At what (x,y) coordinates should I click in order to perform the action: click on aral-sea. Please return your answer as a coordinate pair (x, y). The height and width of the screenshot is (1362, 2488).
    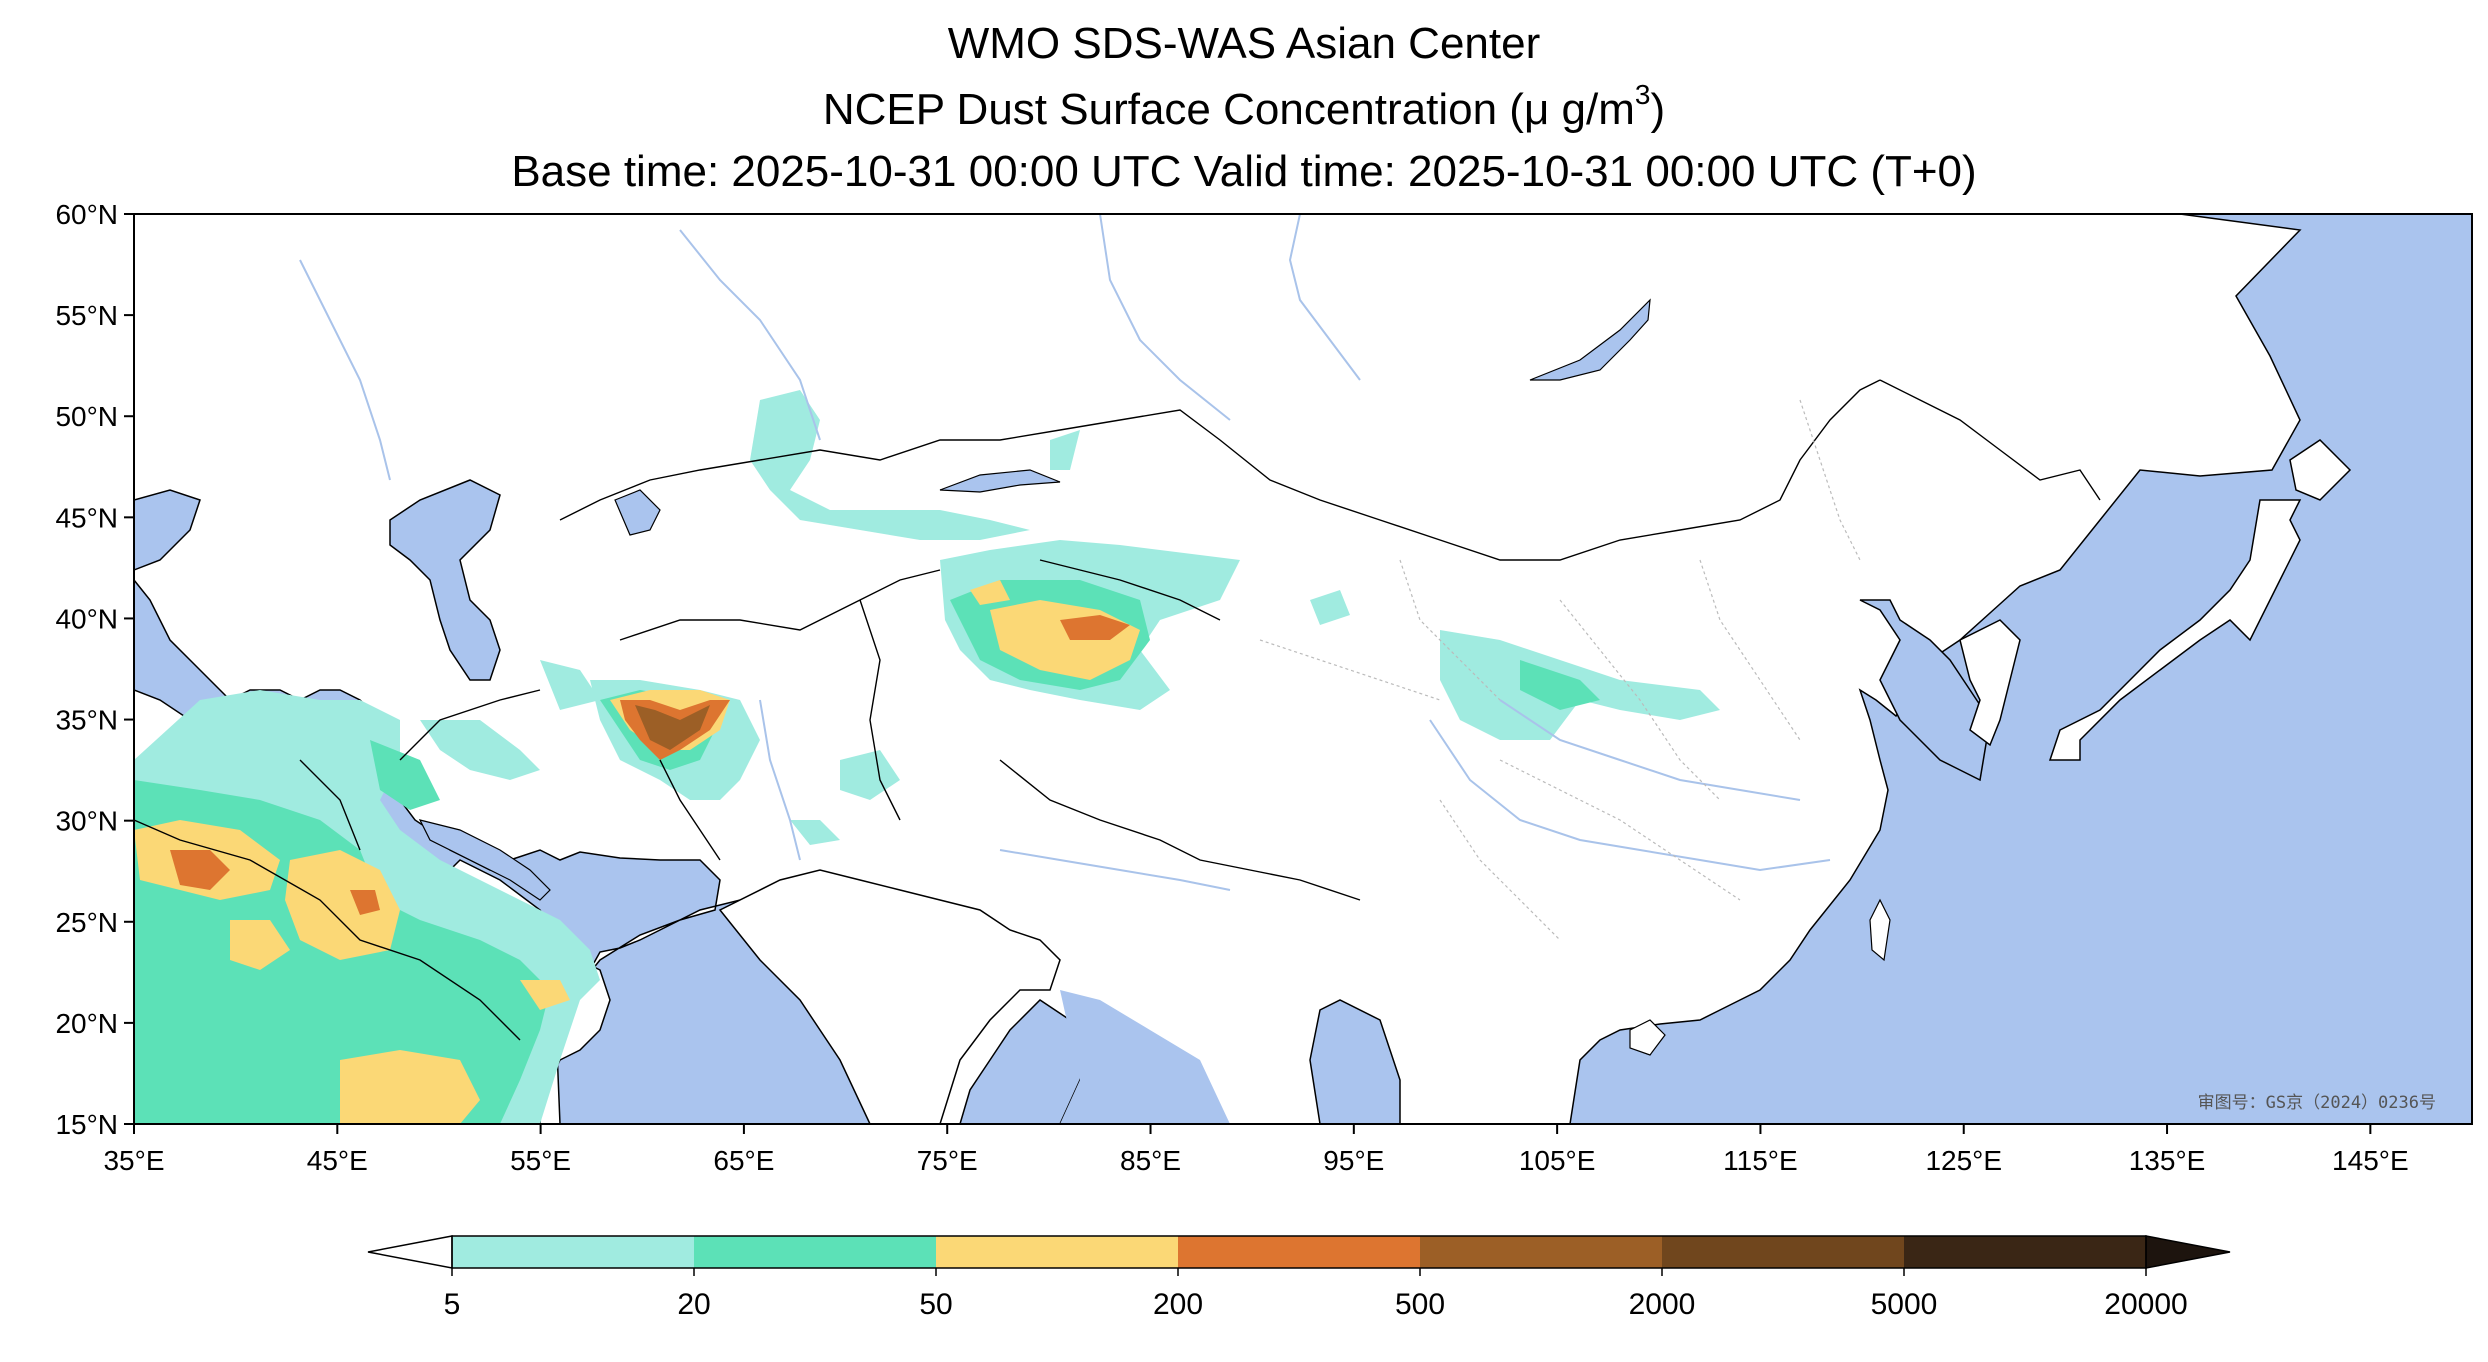
    Looking at the image, I should click on (637, 512).